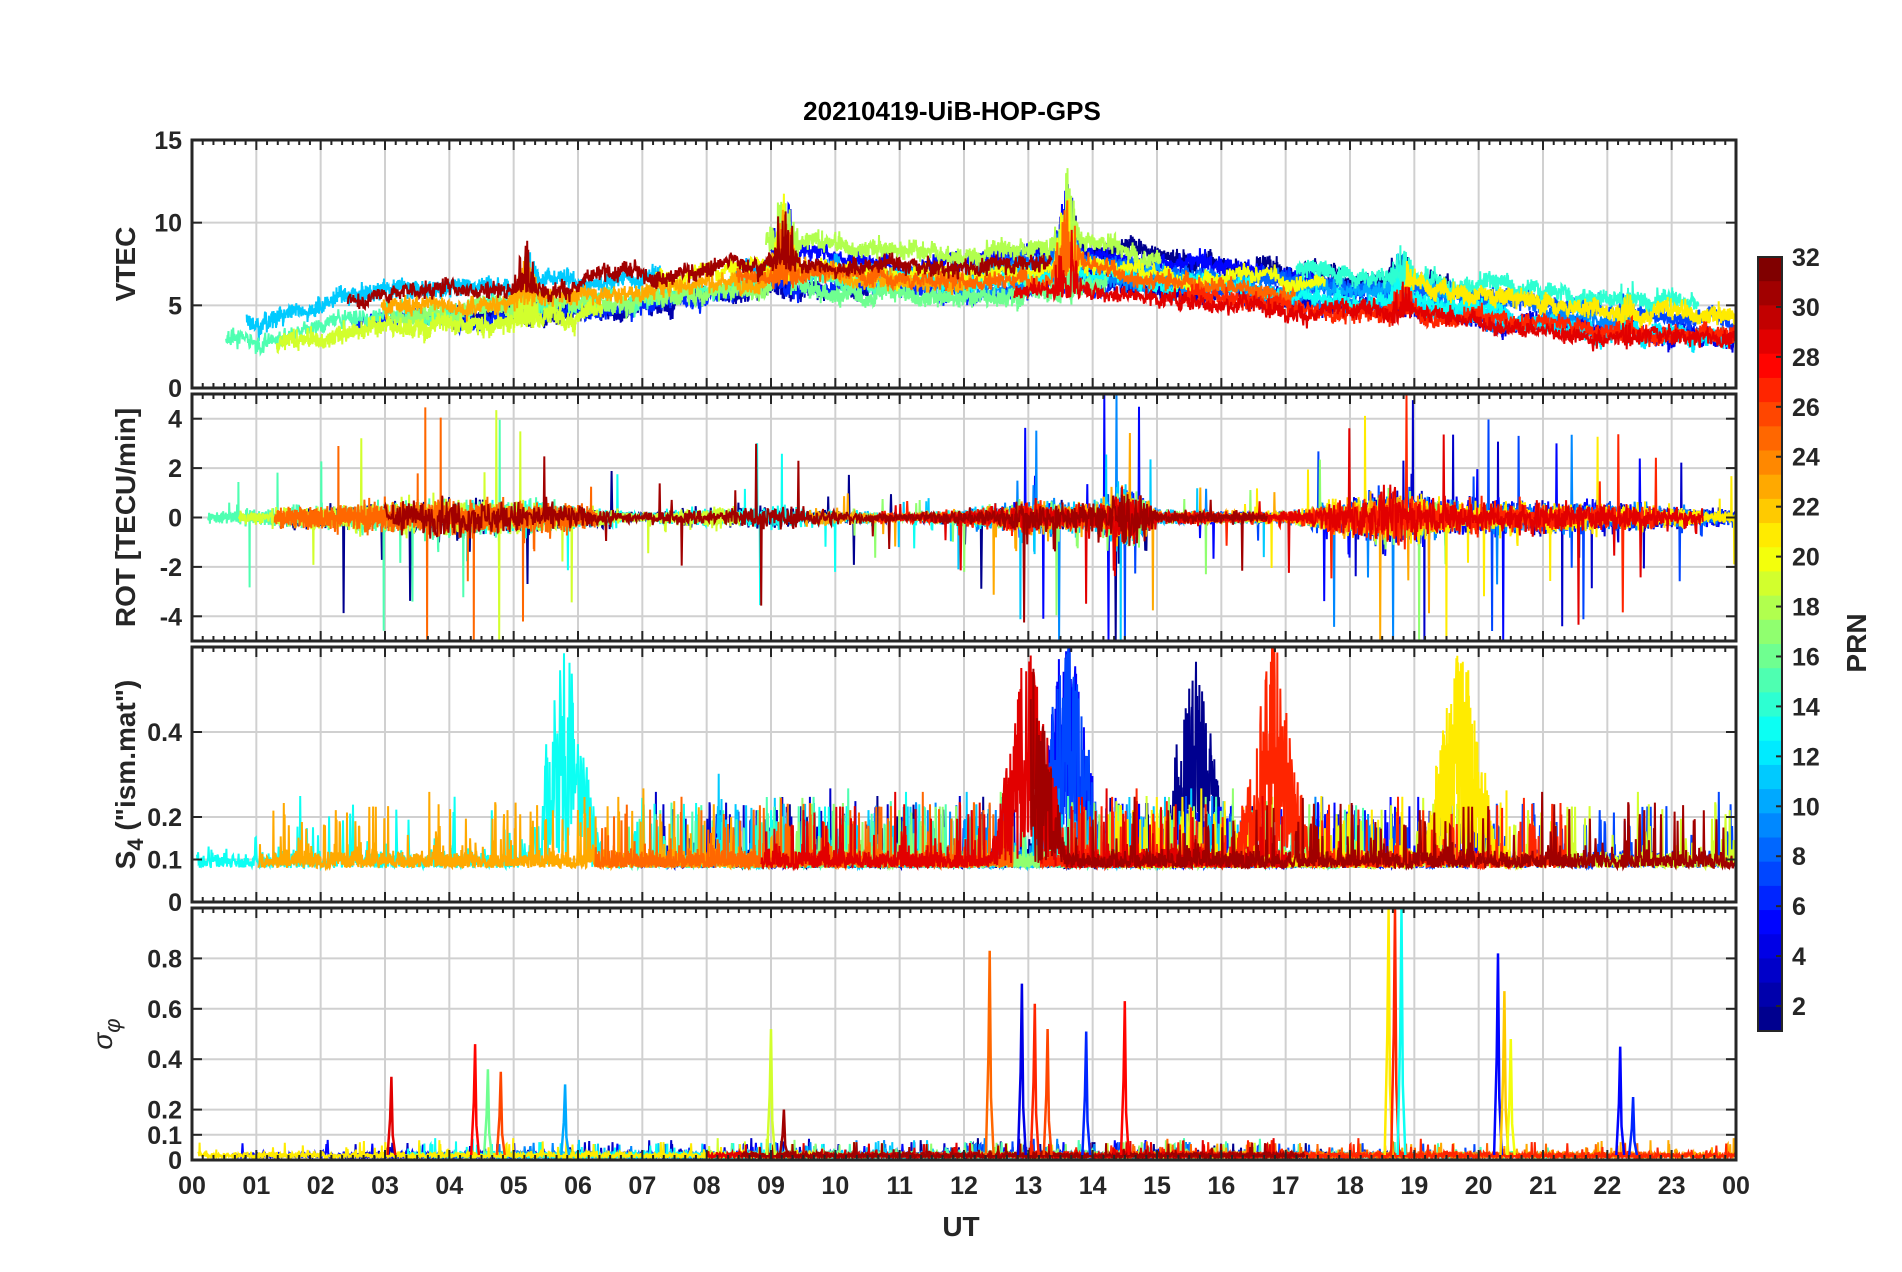 The width and height of the screenshot is (1902, 1272). I want to click on x-tick-label: 08, so click(707, 1186).